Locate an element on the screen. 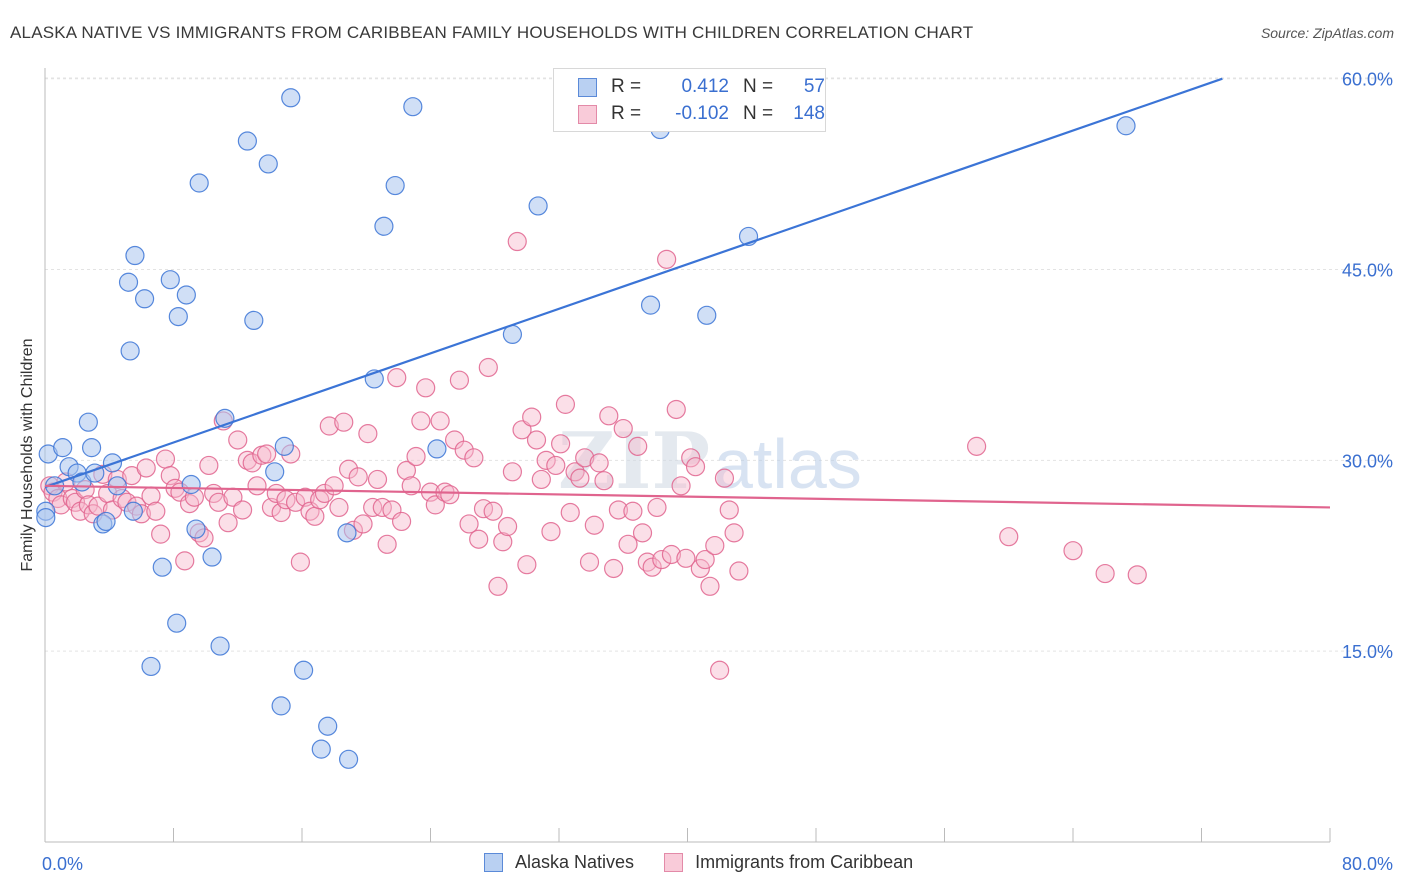 This screenshot has height=892, width=1406. watermark-atlas: atlas is located at coordinates (788, 464).